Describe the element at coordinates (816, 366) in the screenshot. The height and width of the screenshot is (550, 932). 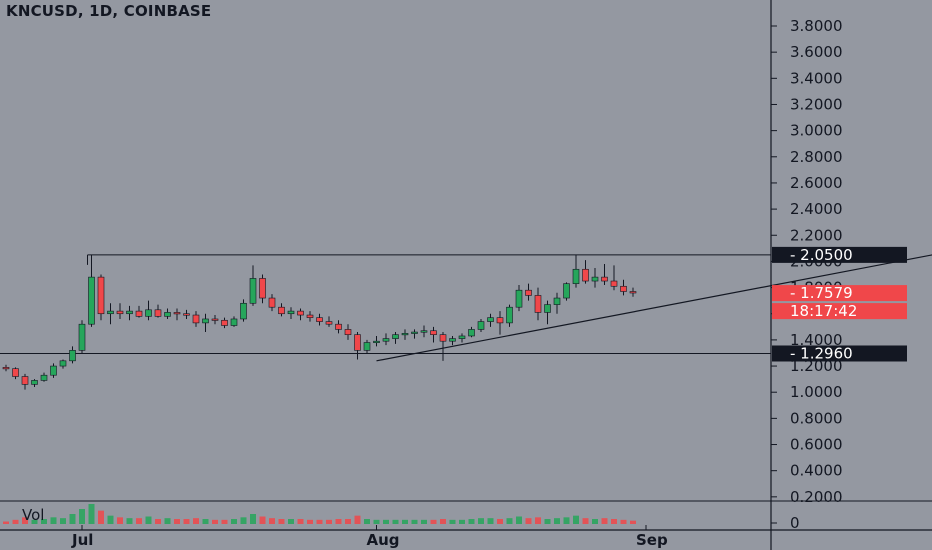
I see `price-tick-label: 1.2000` at that location.